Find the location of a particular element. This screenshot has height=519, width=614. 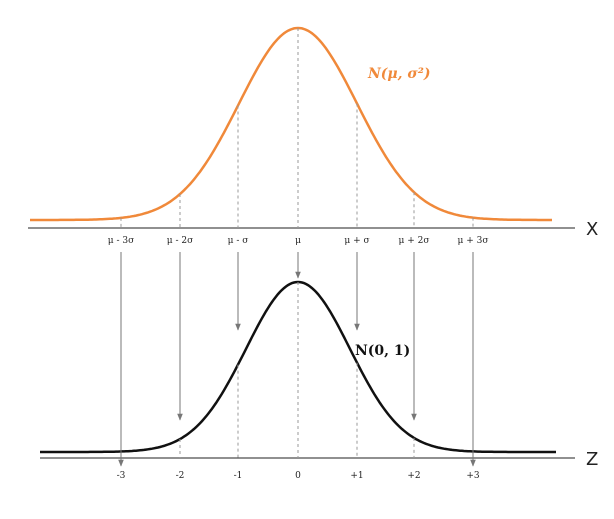

x-label: μ - 3σ is located at coordinates (121, 241).